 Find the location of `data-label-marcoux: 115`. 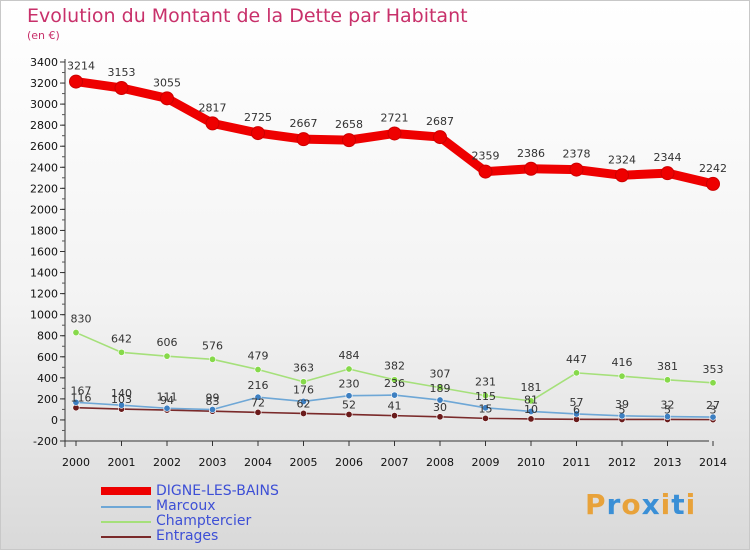

data-label-marcoux: 115 is located at coordinates (485, 396).